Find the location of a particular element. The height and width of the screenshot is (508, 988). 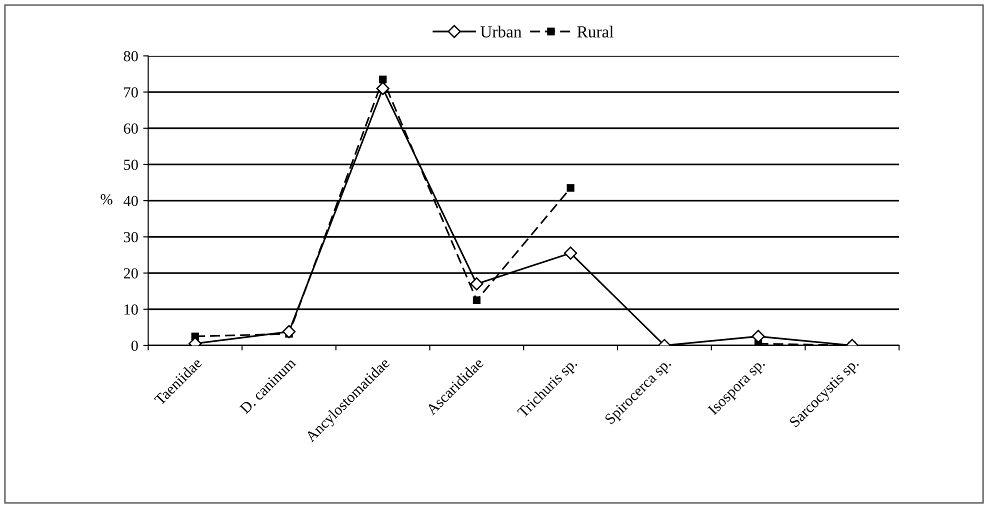

legend-label: Urban is located at coordinates (501, 32).